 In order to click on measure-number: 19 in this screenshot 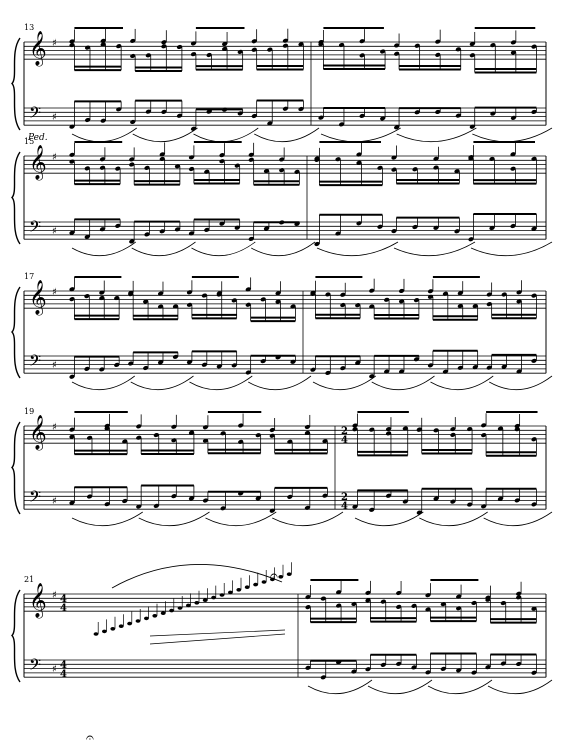, I will do `click(29, 411)`.